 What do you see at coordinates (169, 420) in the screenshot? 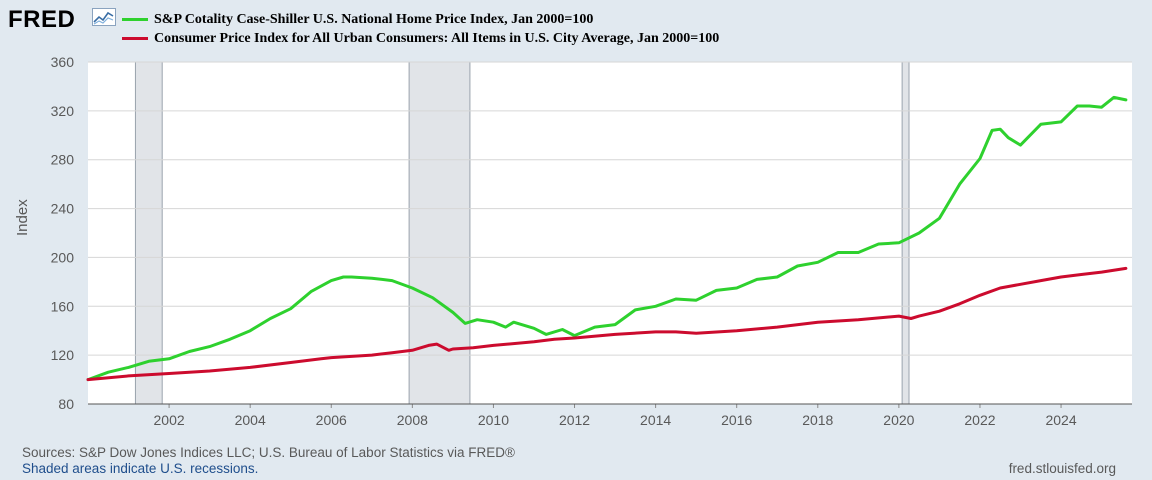
I see `x-tick-label-2002: 2002` at bounding box center [169, 420].